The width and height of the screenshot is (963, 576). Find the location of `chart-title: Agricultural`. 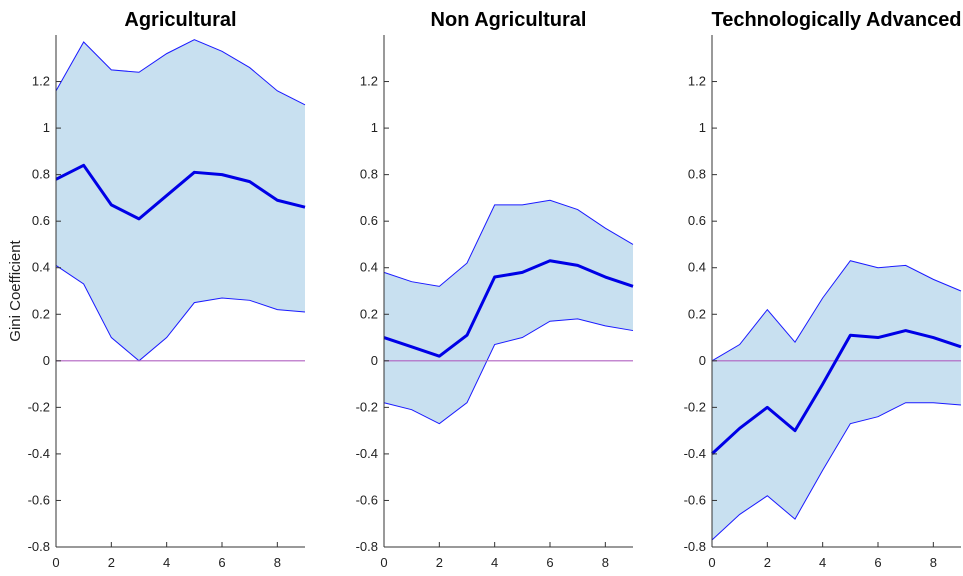

chart-title: Agricultural is located at coordinates (180, 20).